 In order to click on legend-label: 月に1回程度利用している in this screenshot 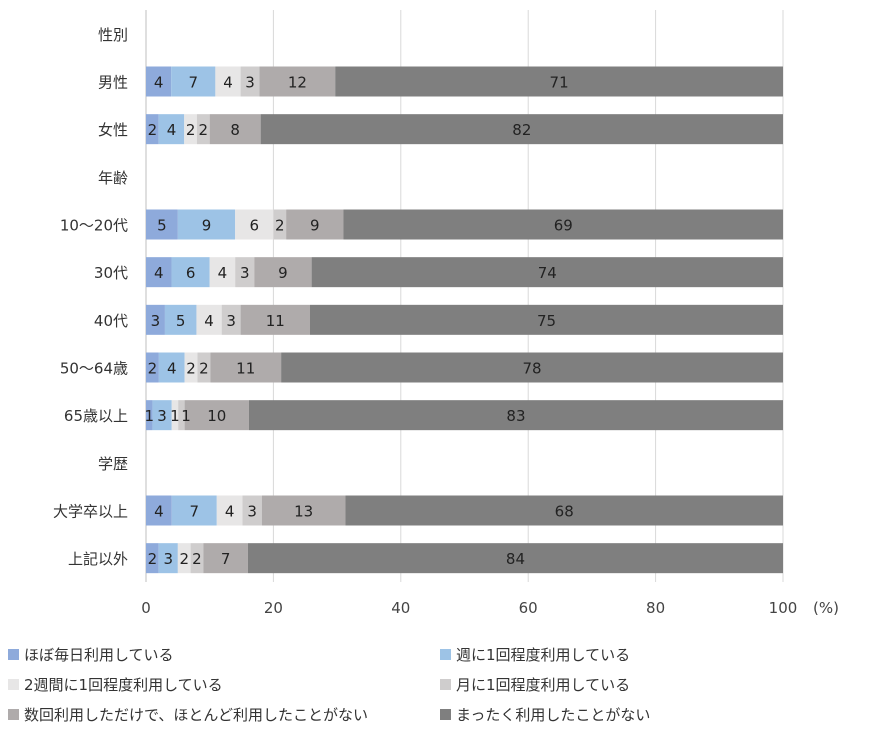, I will do `click(543, 685)`.